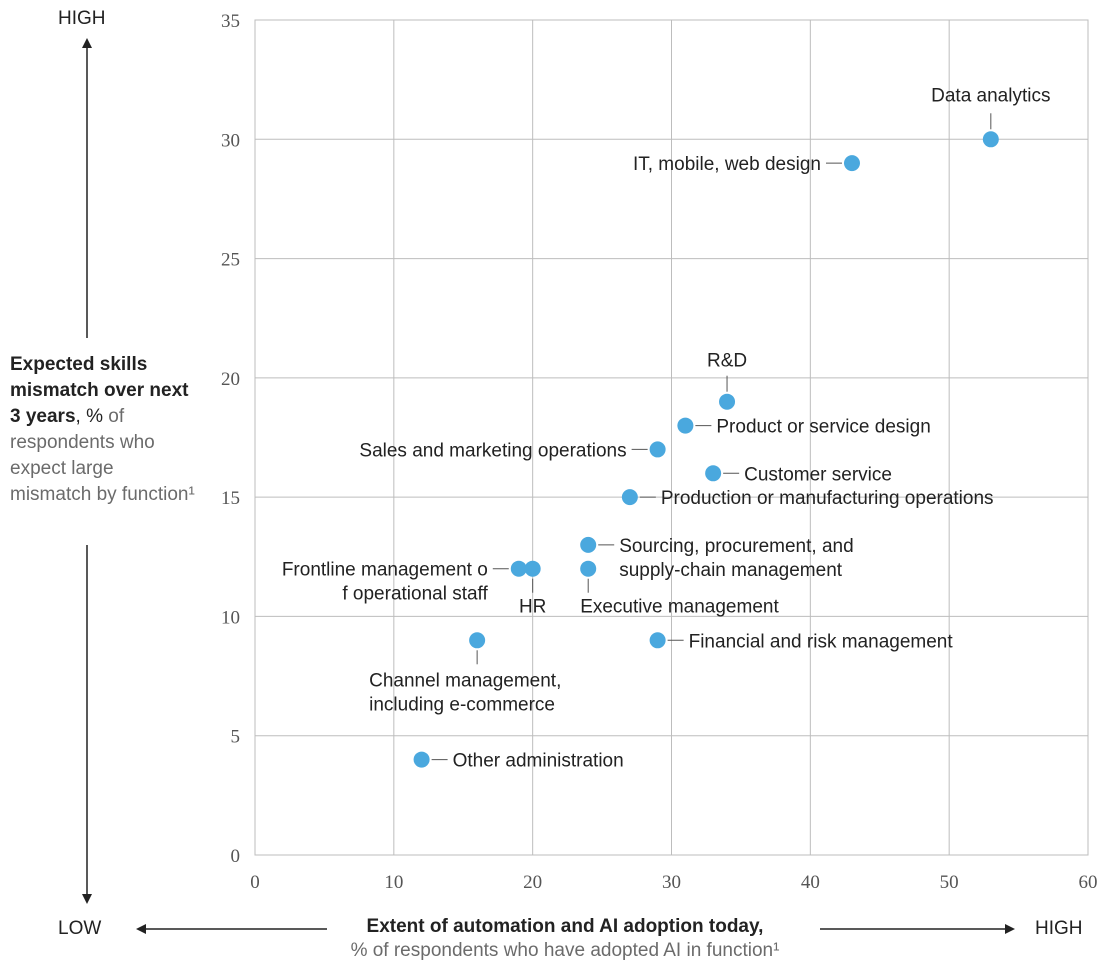  I want to click on y-tick-label: 20, so click(230, 379).